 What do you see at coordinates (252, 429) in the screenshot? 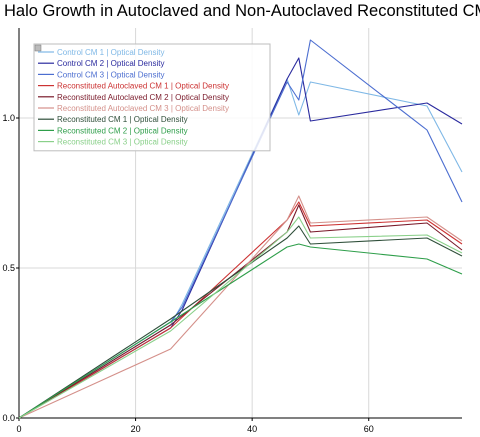
I see `x-tick-label: 40` at bounding box center [252, 429].